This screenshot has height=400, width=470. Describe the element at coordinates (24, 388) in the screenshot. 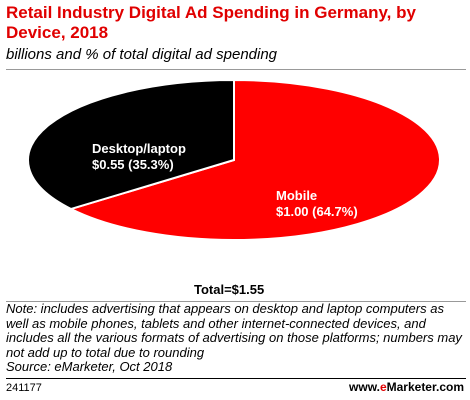

I see `chart-id: 241177` at that location.